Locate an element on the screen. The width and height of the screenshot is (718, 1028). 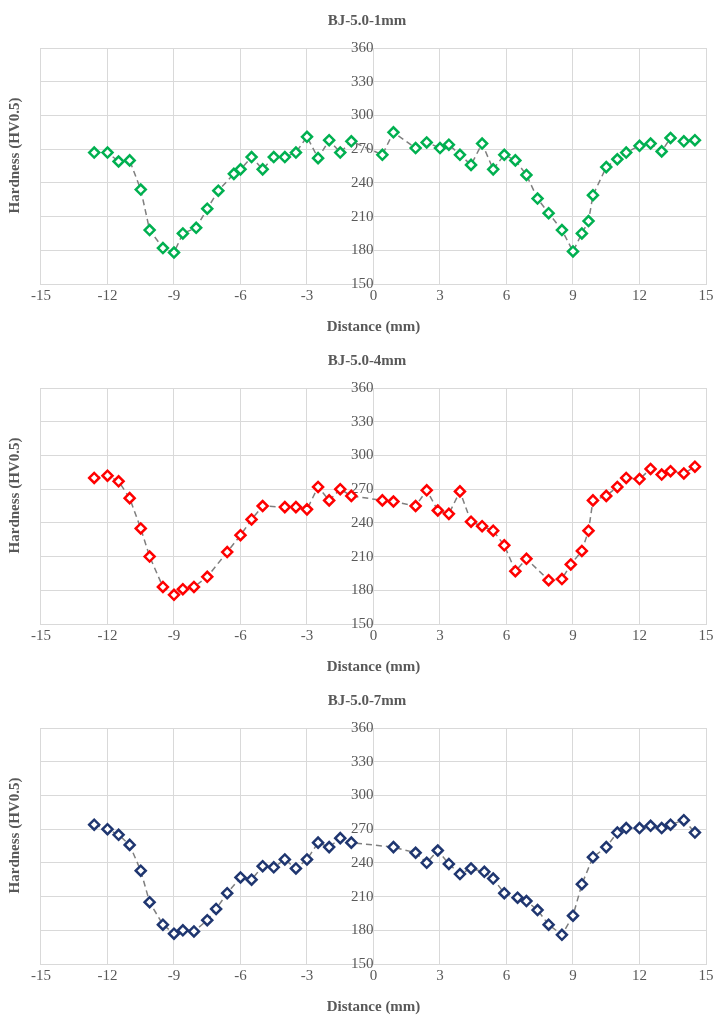
x-tick-label: -15 is located at coordinates (41, 634).